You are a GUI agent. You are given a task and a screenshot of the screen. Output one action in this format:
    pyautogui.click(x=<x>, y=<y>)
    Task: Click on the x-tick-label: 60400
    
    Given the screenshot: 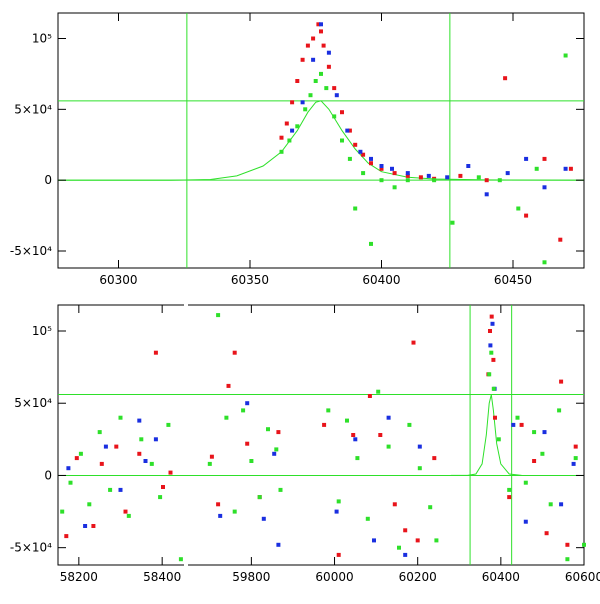 What is the action you would take?
    pyautogui.click(x=381, y=280)
    